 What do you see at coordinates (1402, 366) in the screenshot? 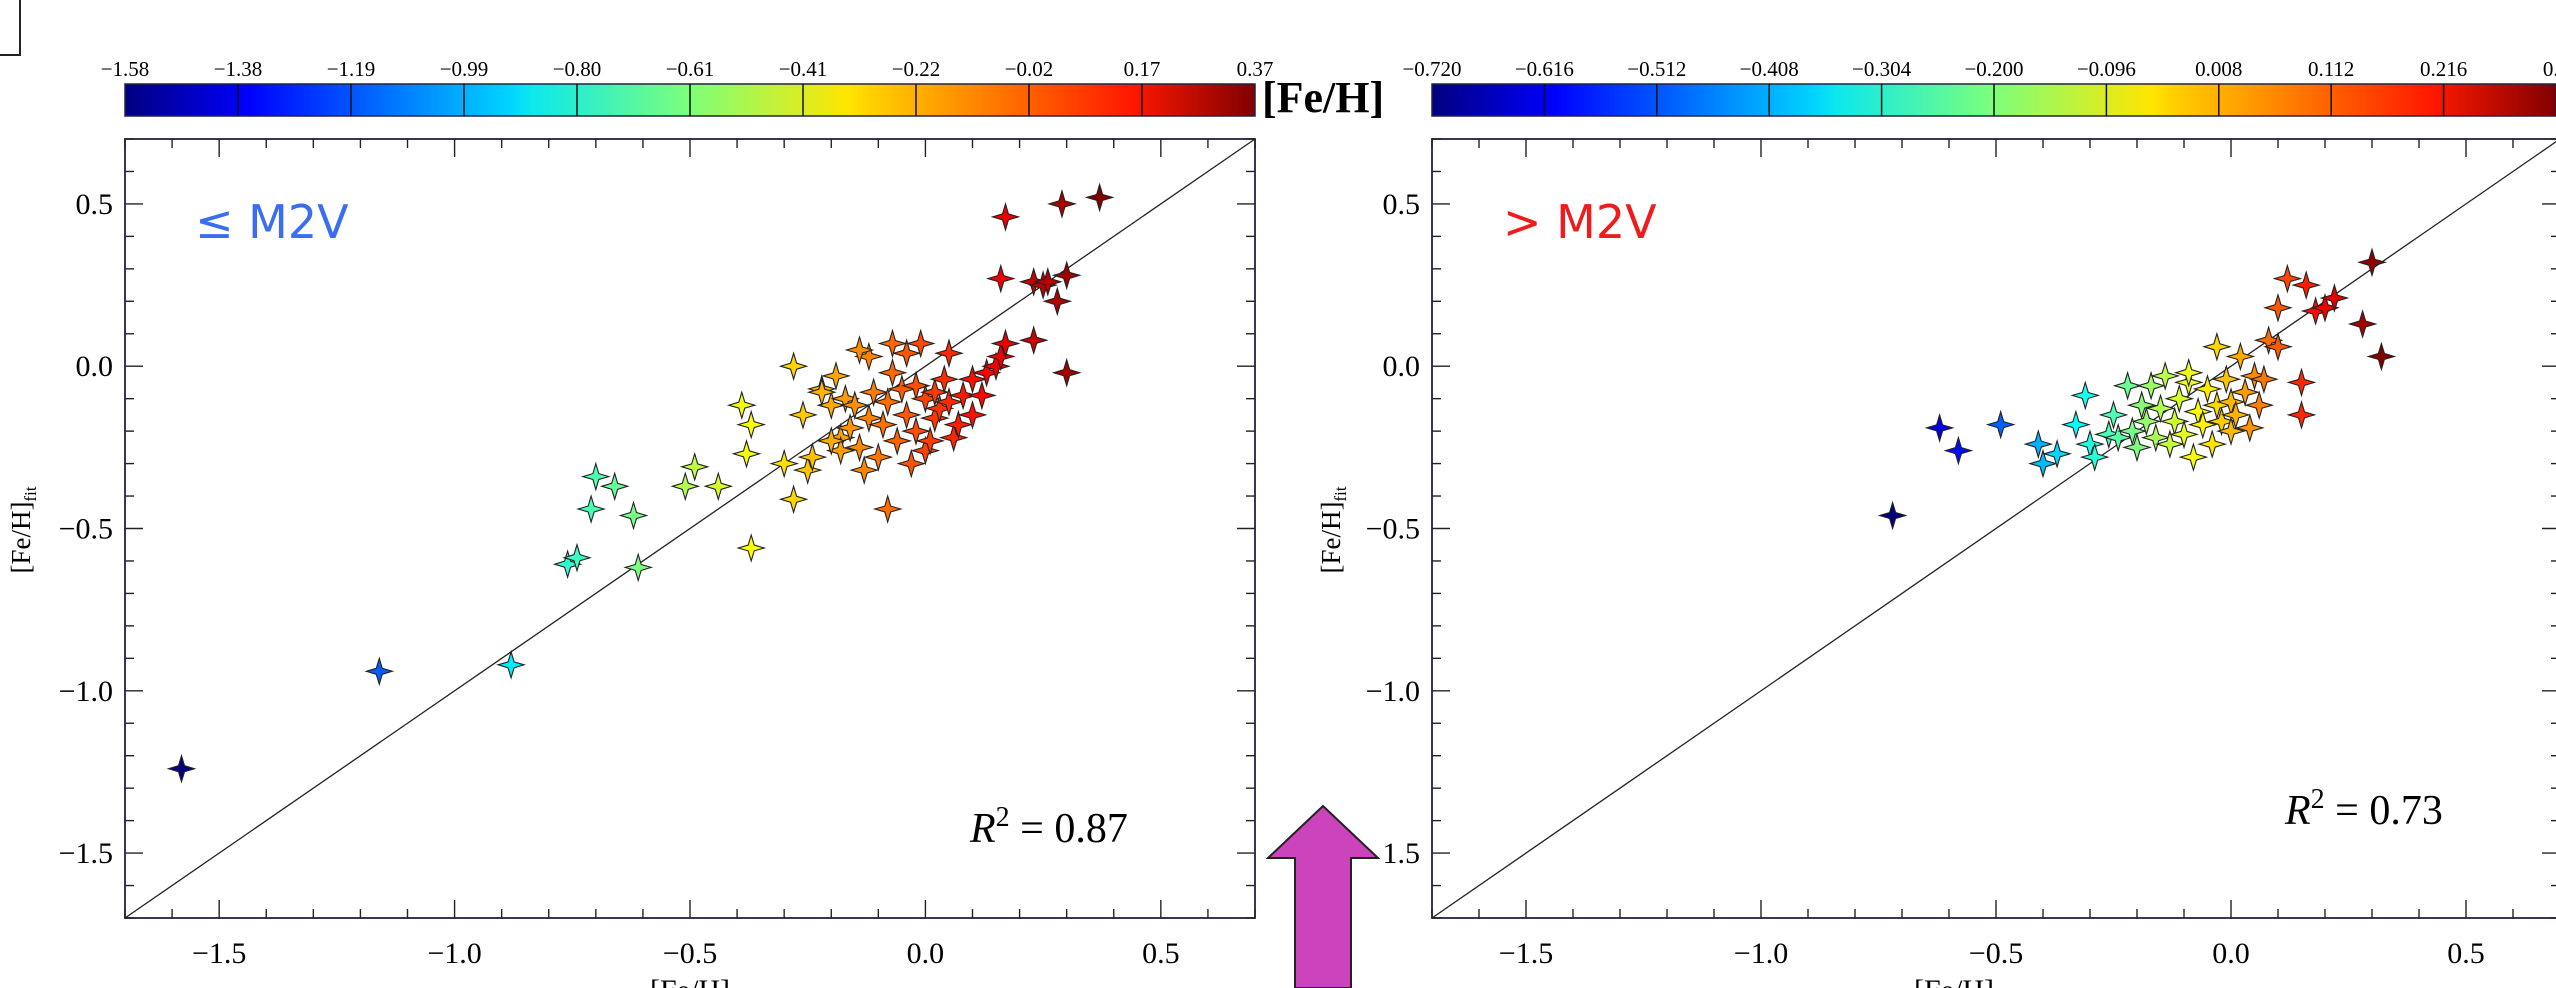
I see `y-tick-label: 0.0` at bounding box center [1402, 366].